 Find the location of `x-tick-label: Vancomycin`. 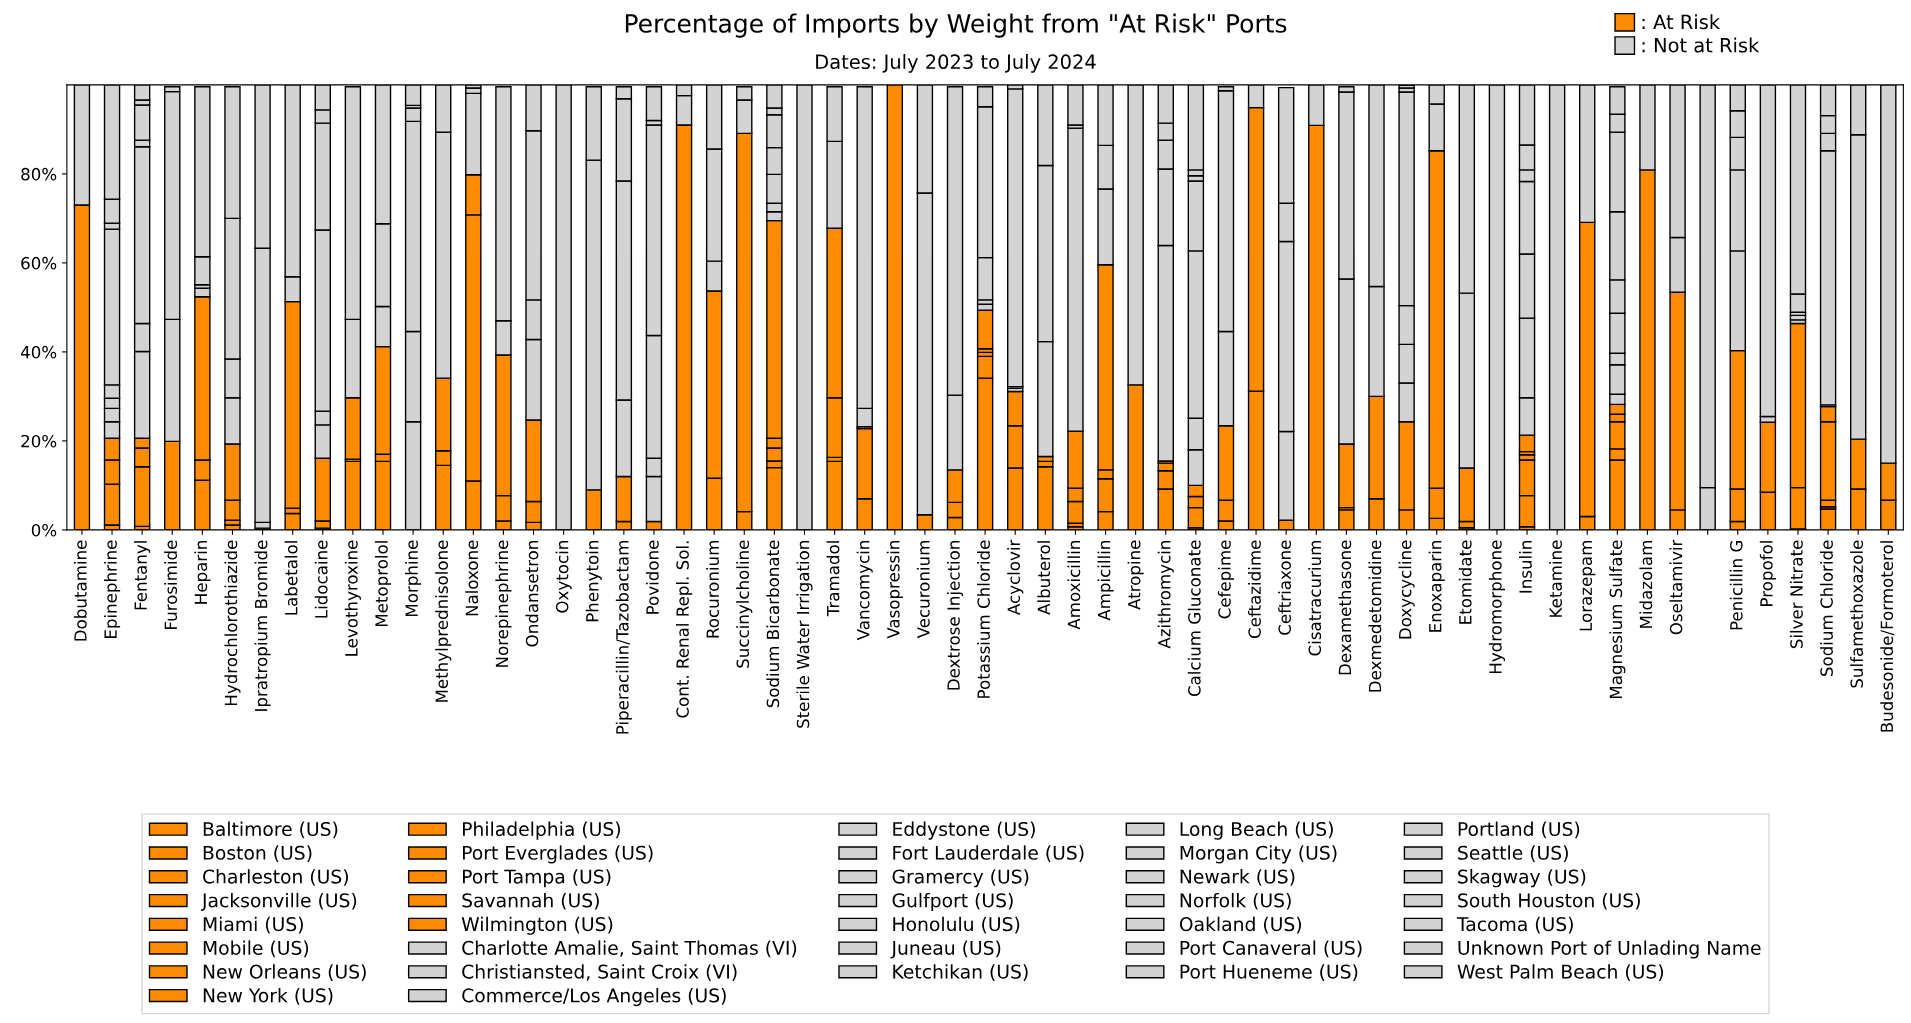

x-tick-label: Vancomycin is located at coordinates (864, 591).